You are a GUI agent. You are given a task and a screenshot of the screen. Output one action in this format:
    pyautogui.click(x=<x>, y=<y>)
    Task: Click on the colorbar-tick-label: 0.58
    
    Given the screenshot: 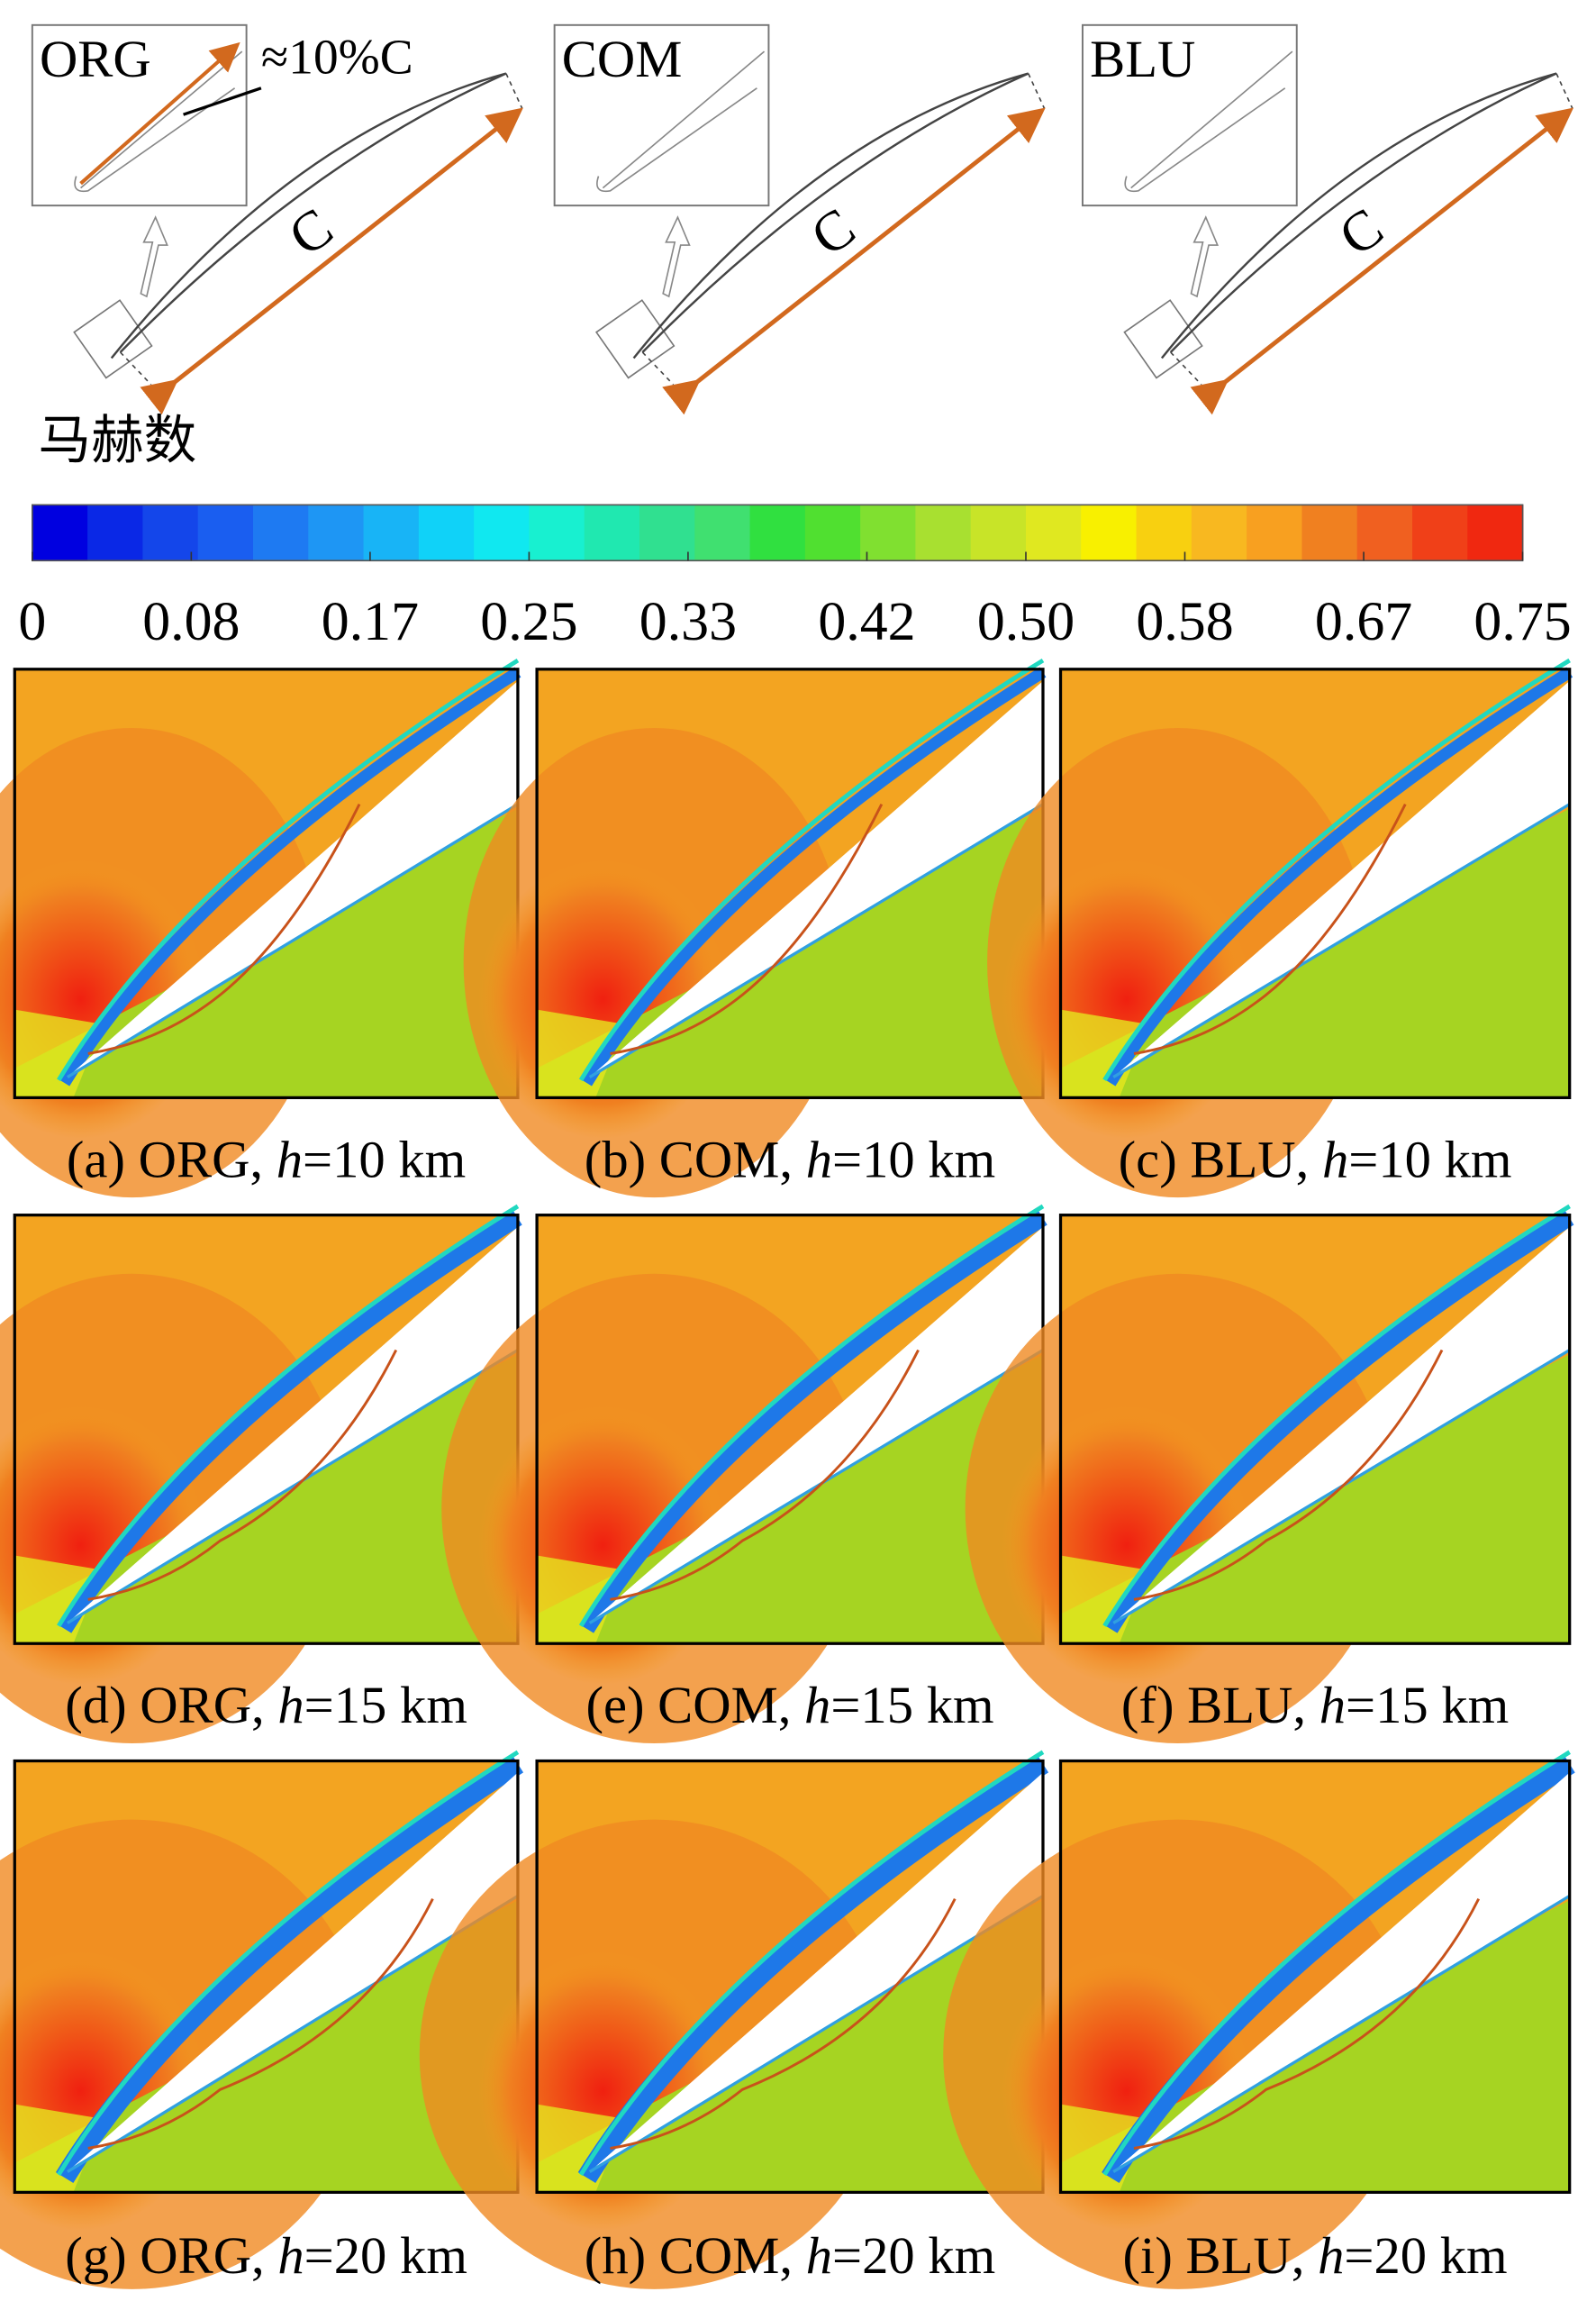 What is the action you would take?
    pyautogui.click(x=1184, y=621)
    